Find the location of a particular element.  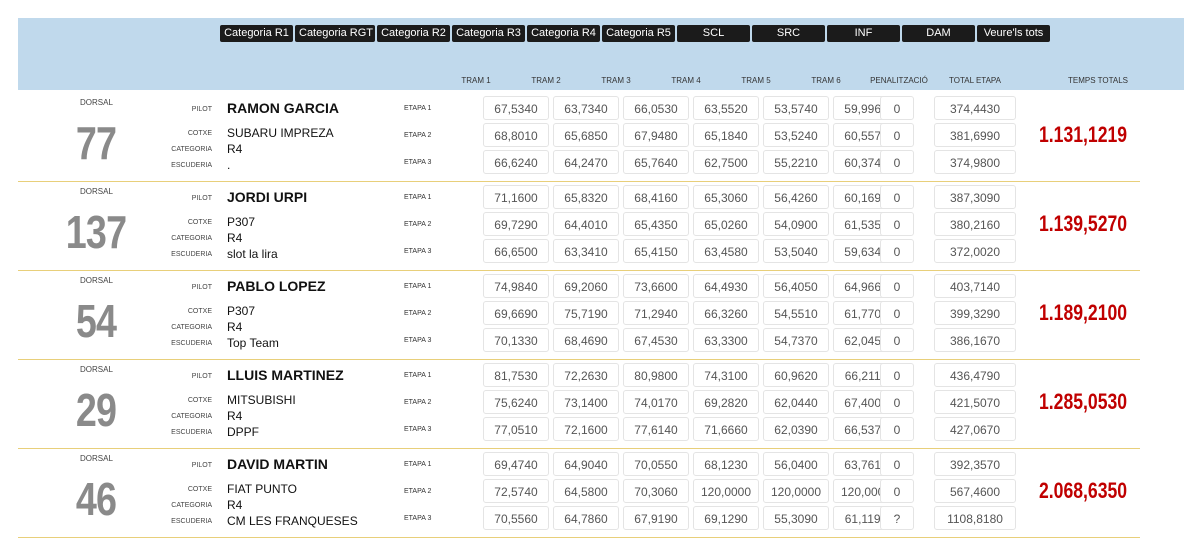

filter-categoria-r1-button: Categoria R1 is located at coordinates (256, 33).